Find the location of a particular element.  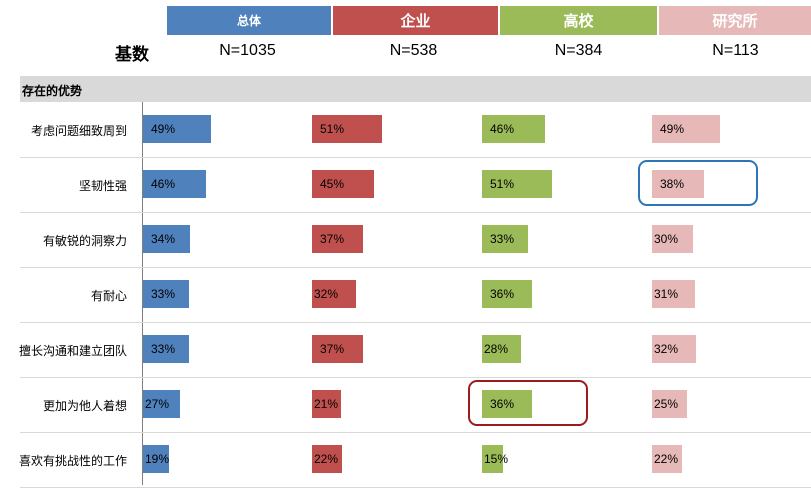

data-label: 15% is located at coordinates (496, 459).